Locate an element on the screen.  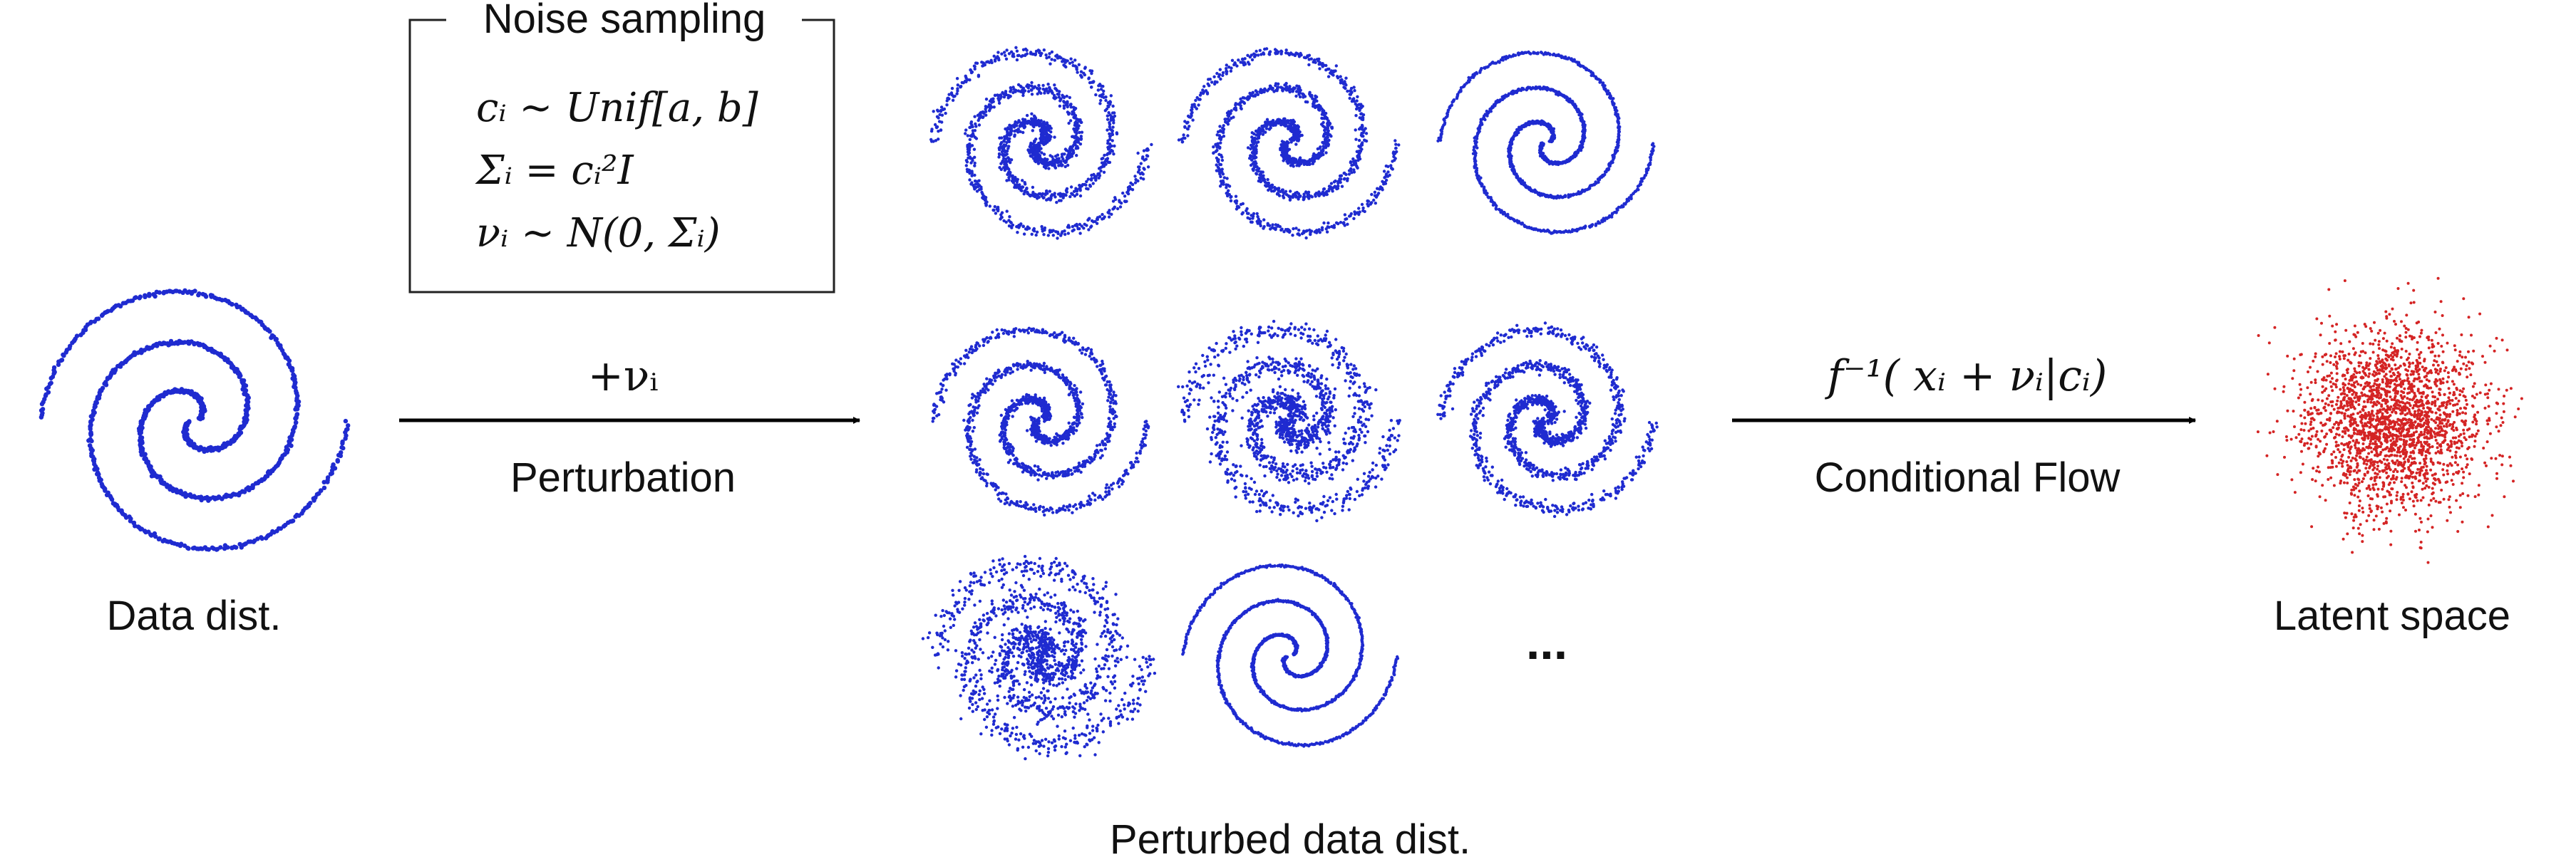
perturbed-dist-label: Perturbed data dist. is located at coordinates (1290, 836).